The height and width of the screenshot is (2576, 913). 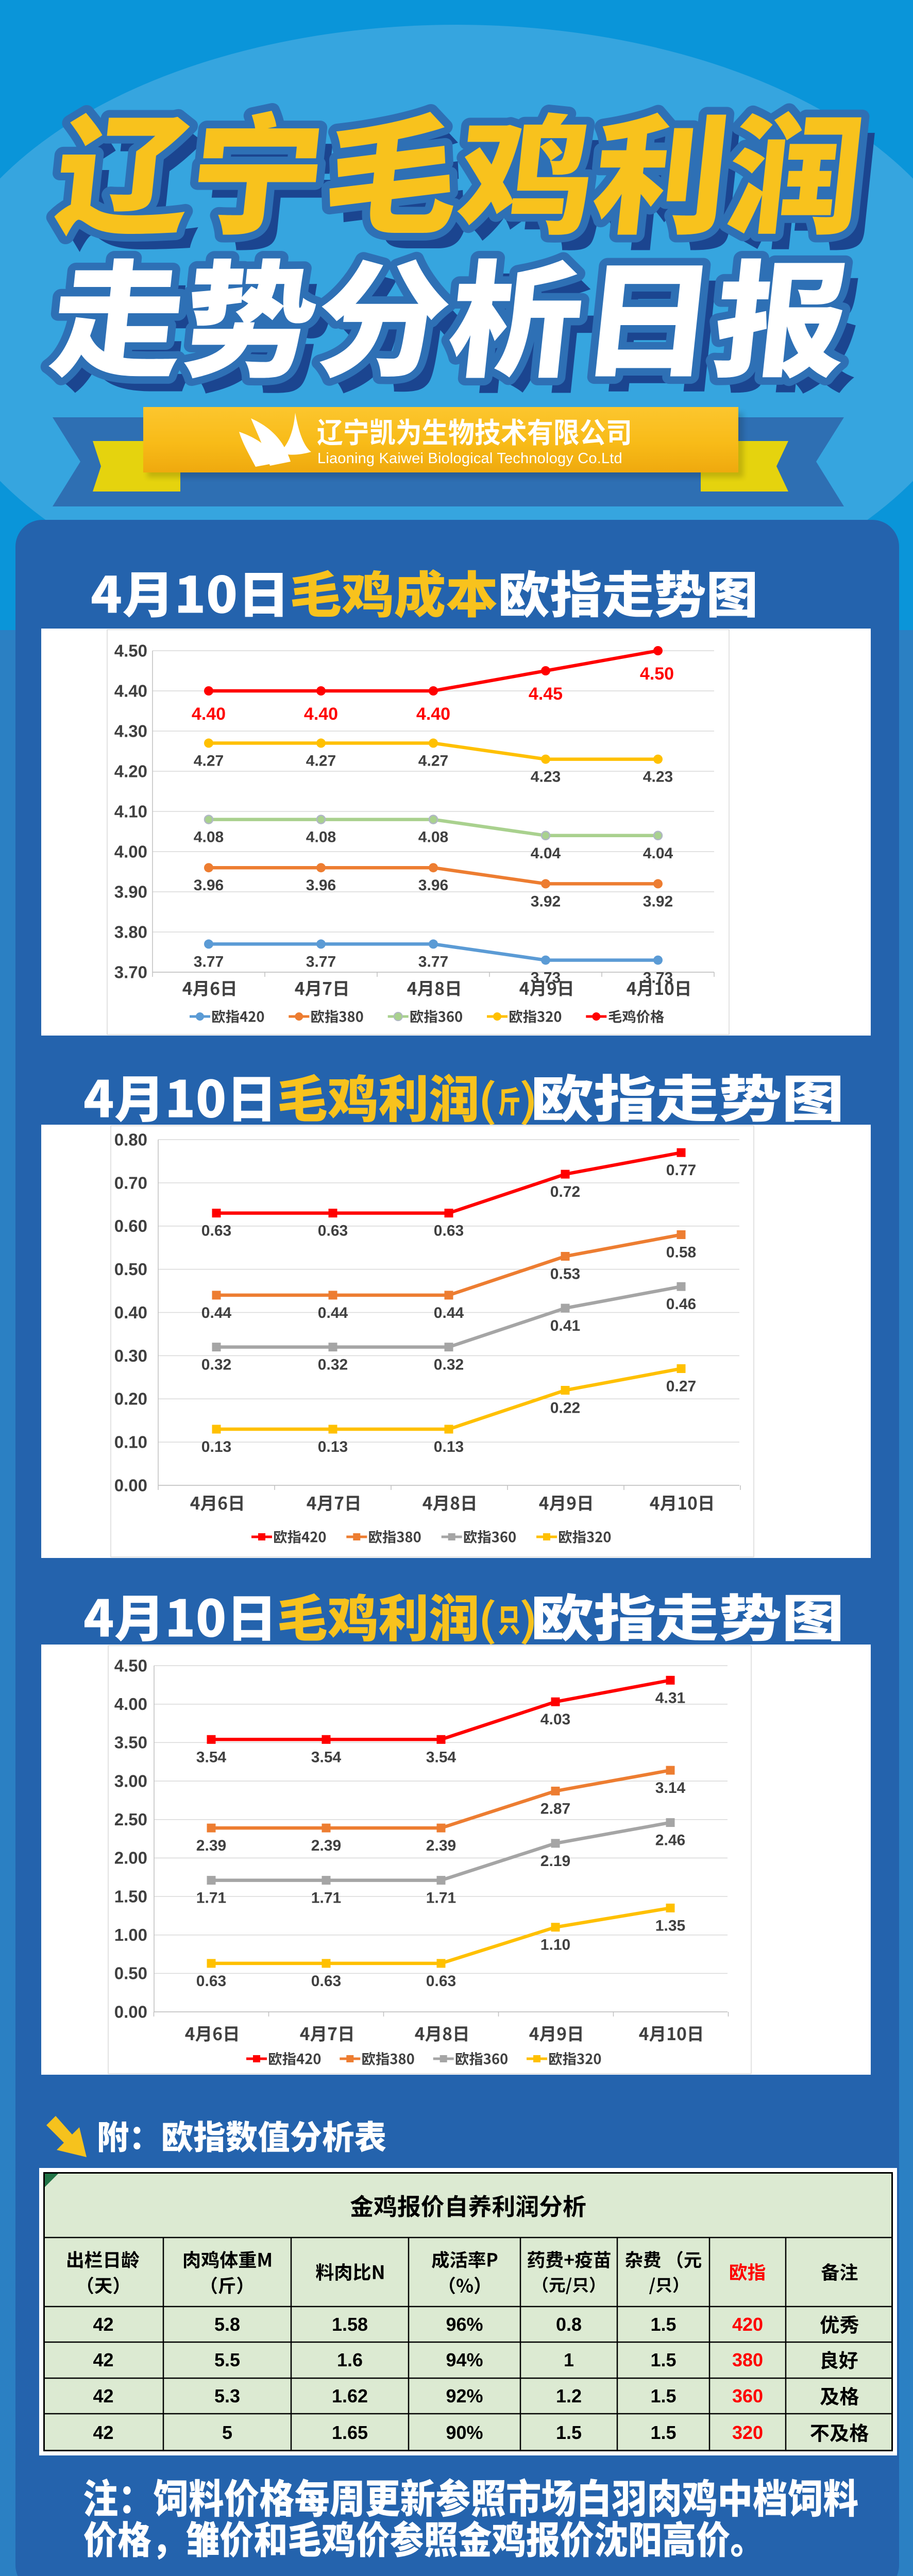 I want to click on svg-text: 0.46, so click(x=681, y=1304).